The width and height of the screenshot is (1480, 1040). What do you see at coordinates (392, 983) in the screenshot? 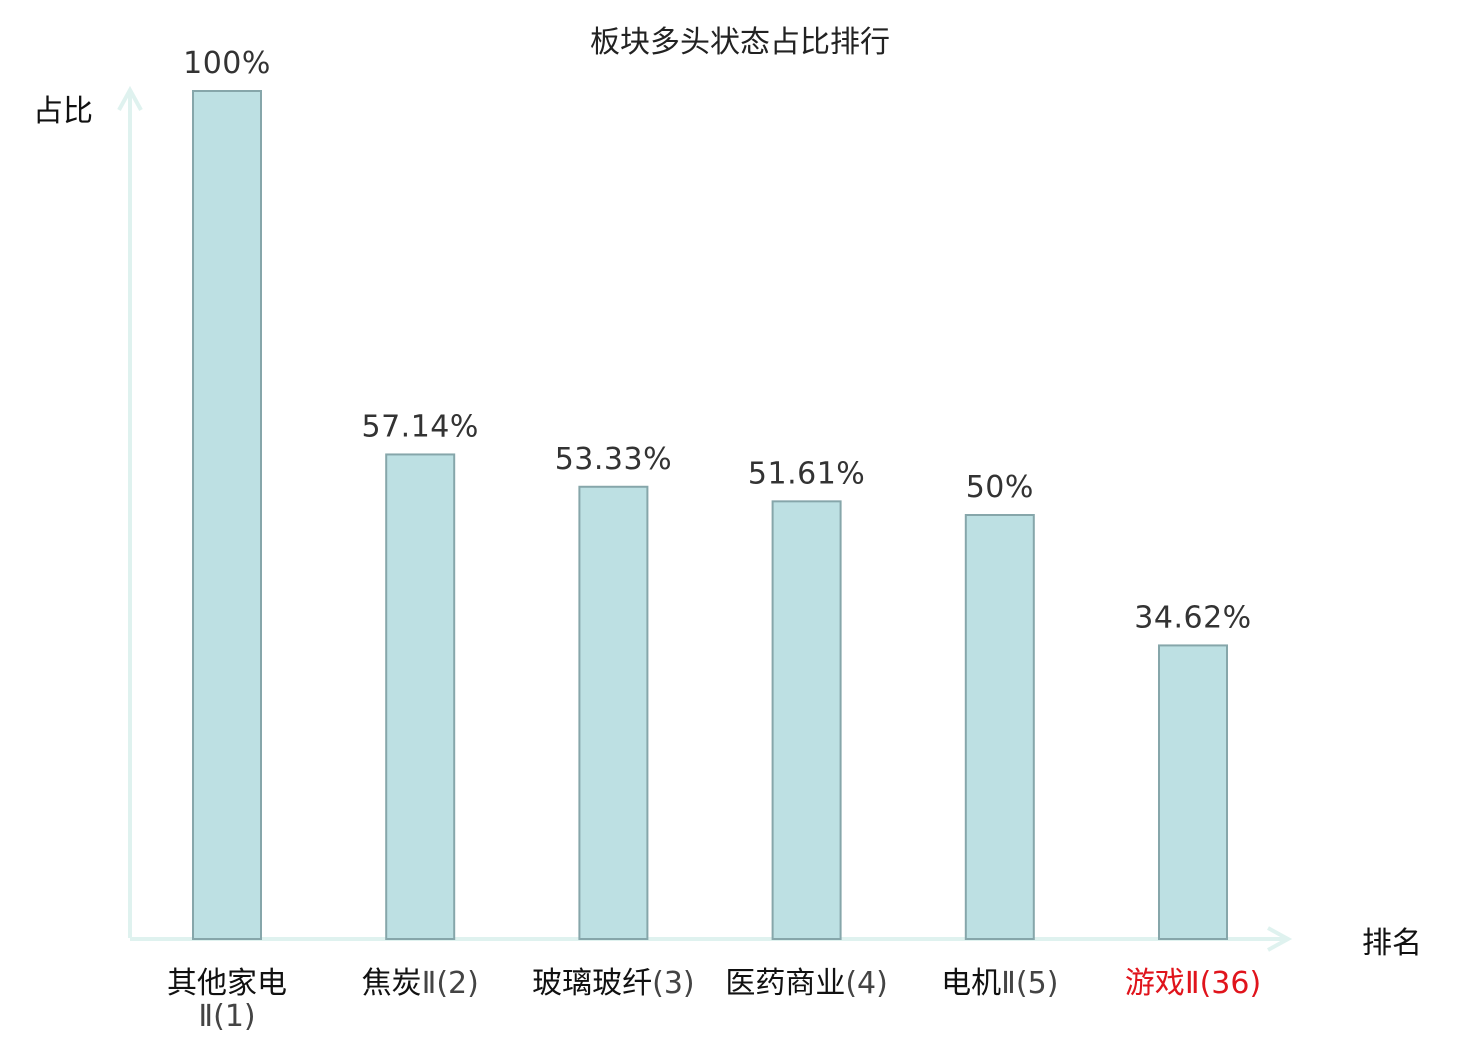
I see `x-tick-label-name: 焦炭` at bounding box center [392, 983].